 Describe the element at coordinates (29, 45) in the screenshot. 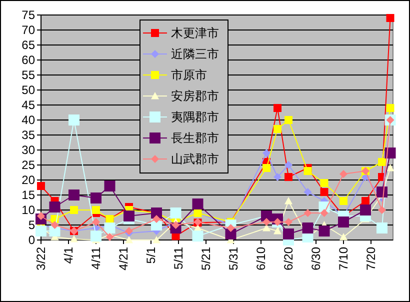

I see `y-tick-label: 65` at that location.